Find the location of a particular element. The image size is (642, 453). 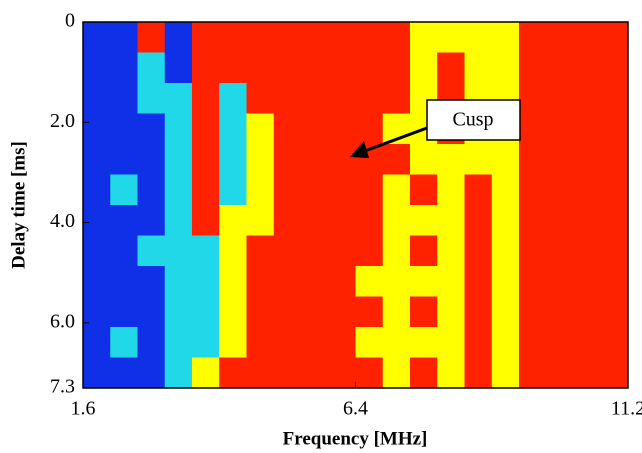

annotation-box is located at coordinates (473, 120).